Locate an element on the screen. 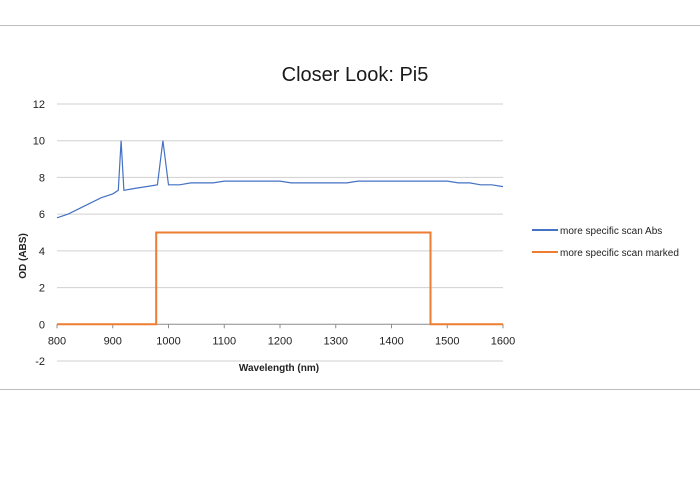 This screenshot has height=500, width=700. legend-label-1: more specific scan Abs is located at coordinates (611, 231).